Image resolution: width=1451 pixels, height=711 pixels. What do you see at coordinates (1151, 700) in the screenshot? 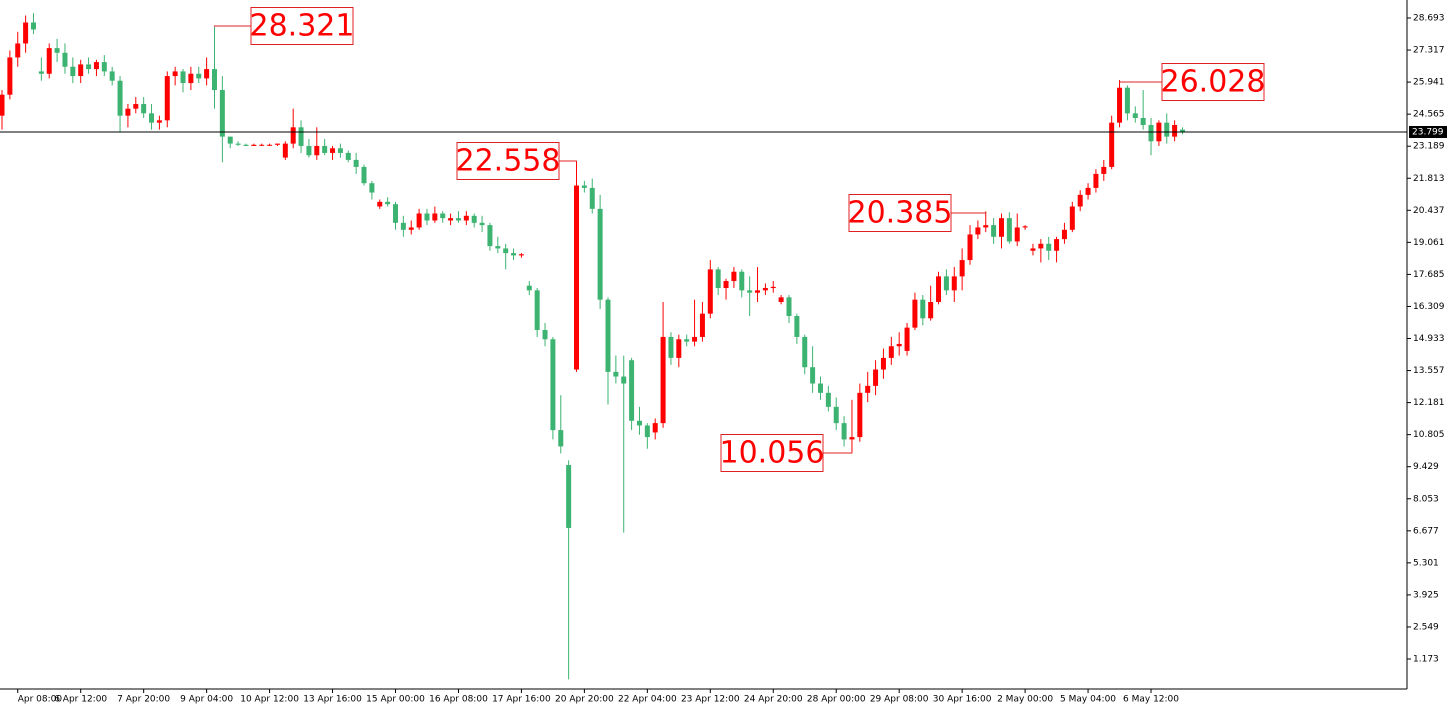
I see `x-tick-label: 6 May 12:00` at bounding box center [1151, 700].